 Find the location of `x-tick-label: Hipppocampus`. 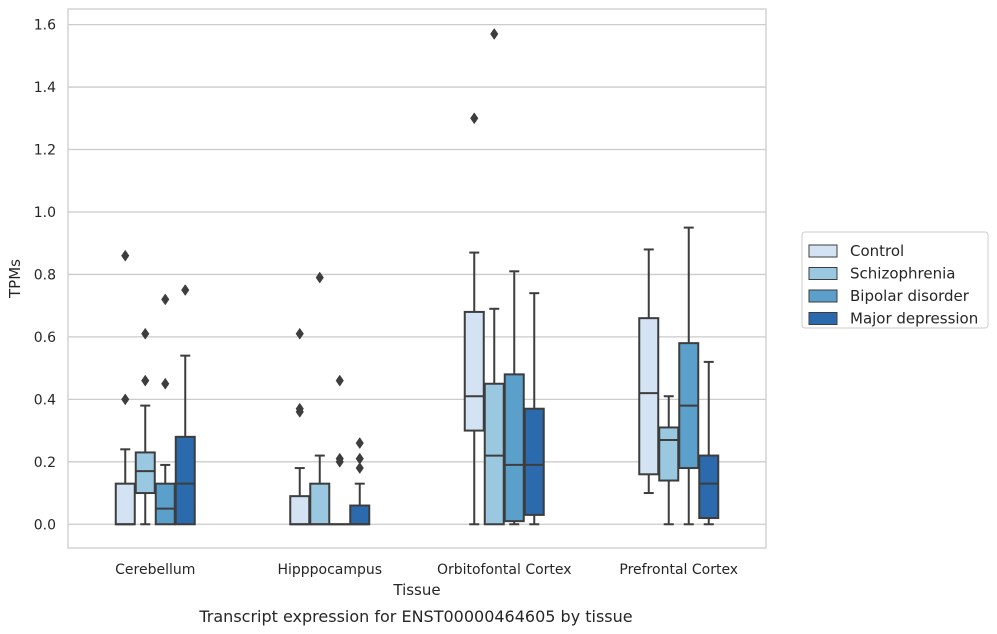

x-tick-label: Hipppocampus is located at coordinates (329, 570).